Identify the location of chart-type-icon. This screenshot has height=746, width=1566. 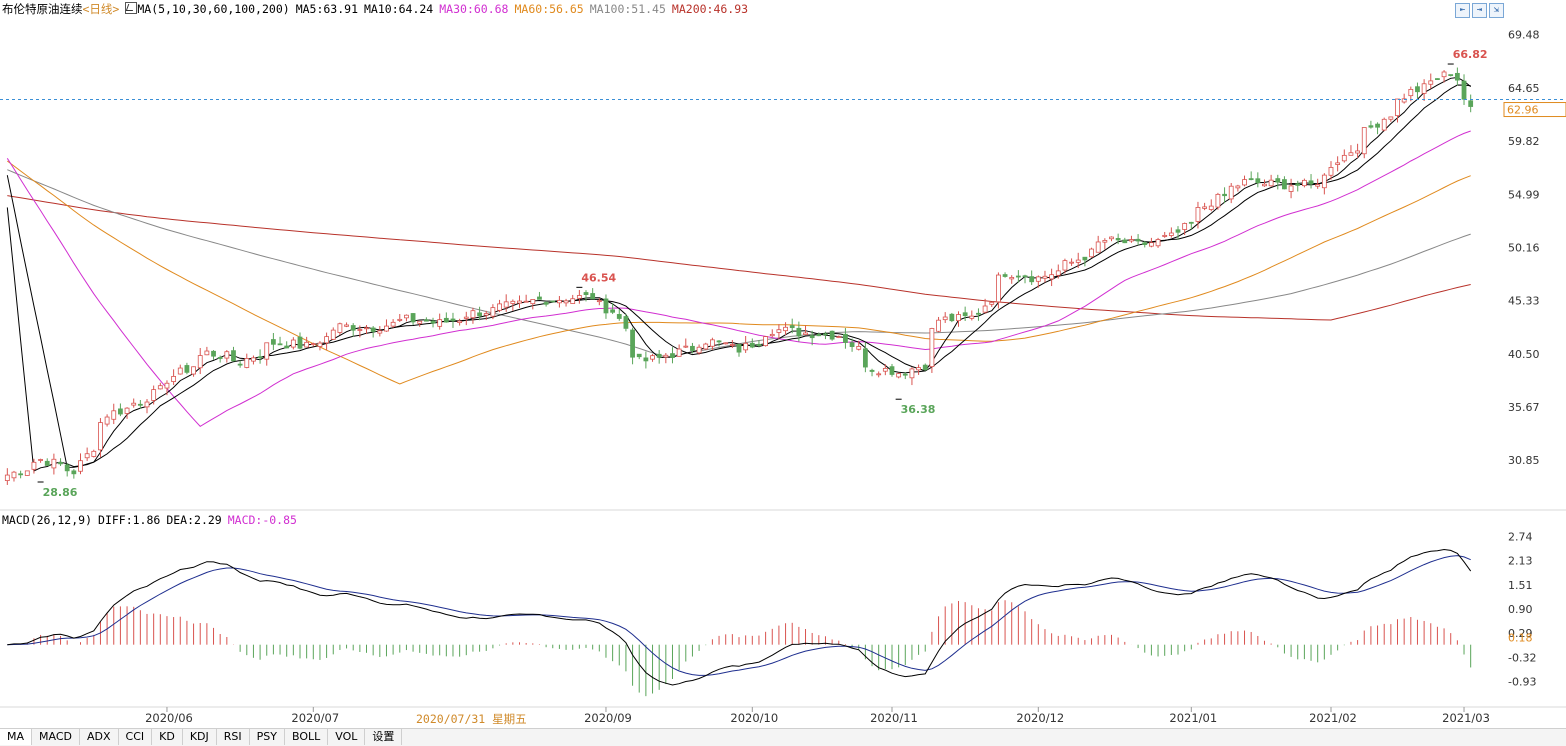
(131, 8).